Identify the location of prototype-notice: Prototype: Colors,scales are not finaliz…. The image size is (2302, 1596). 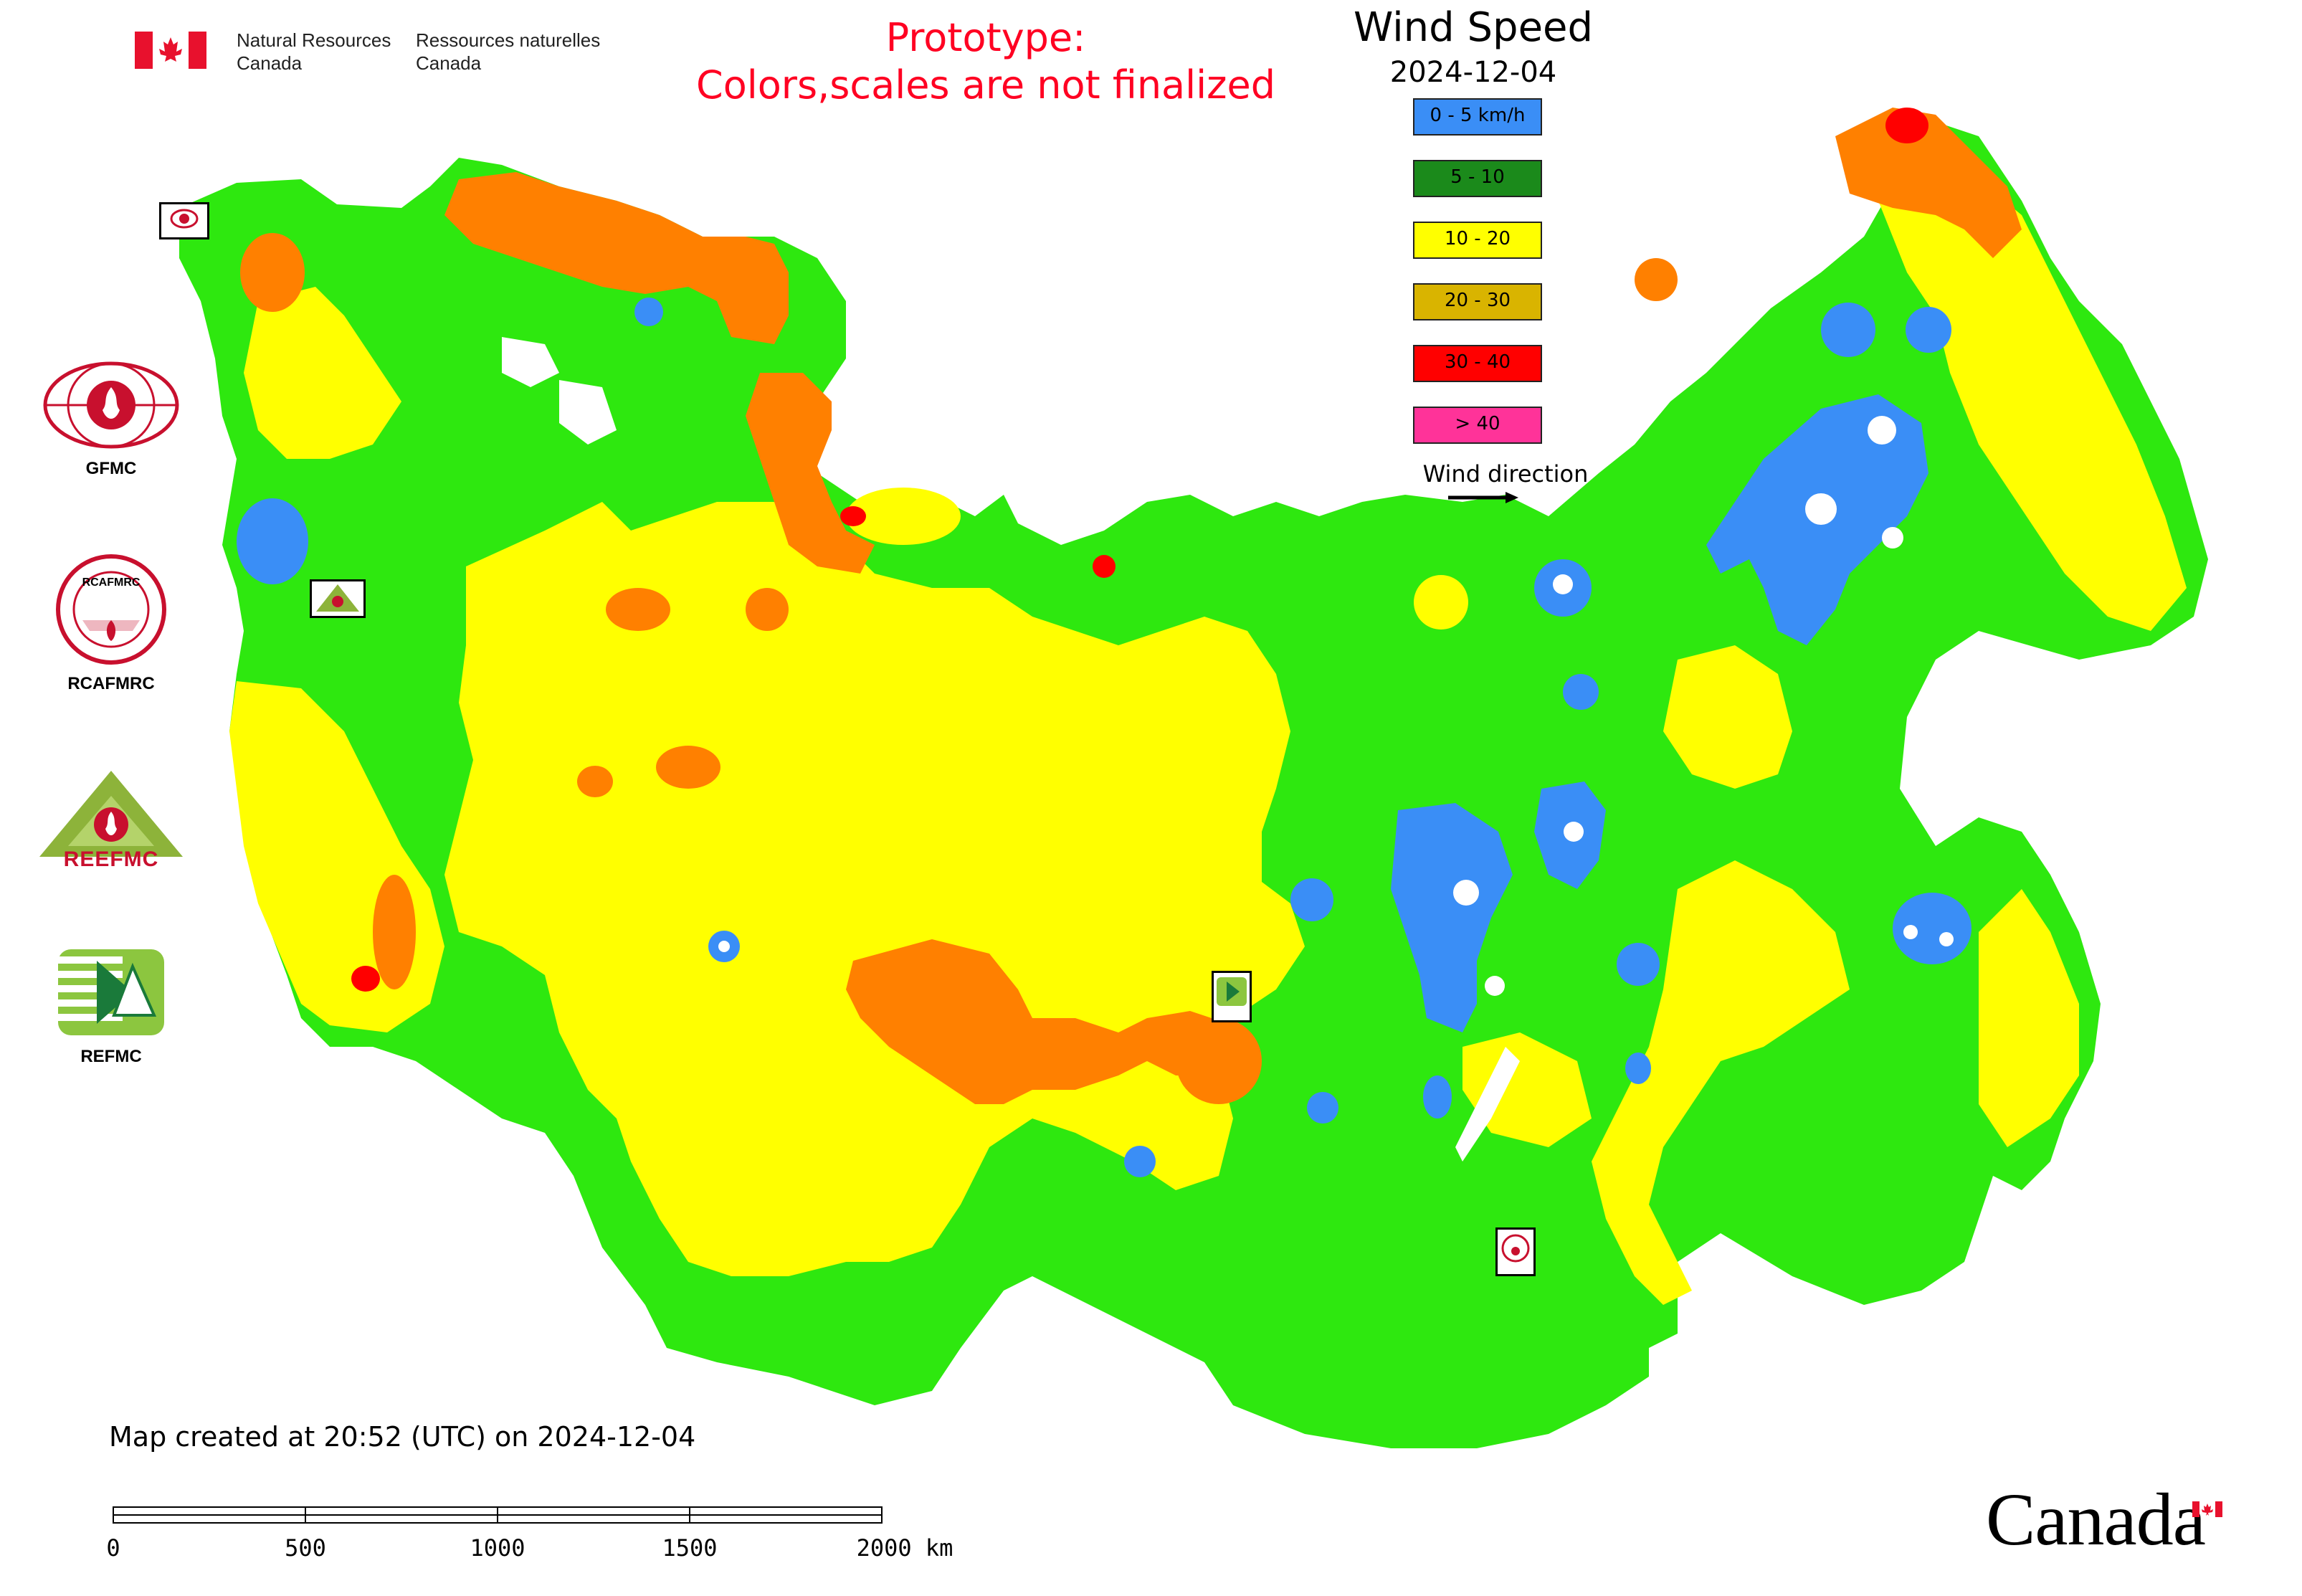
(986, 61).